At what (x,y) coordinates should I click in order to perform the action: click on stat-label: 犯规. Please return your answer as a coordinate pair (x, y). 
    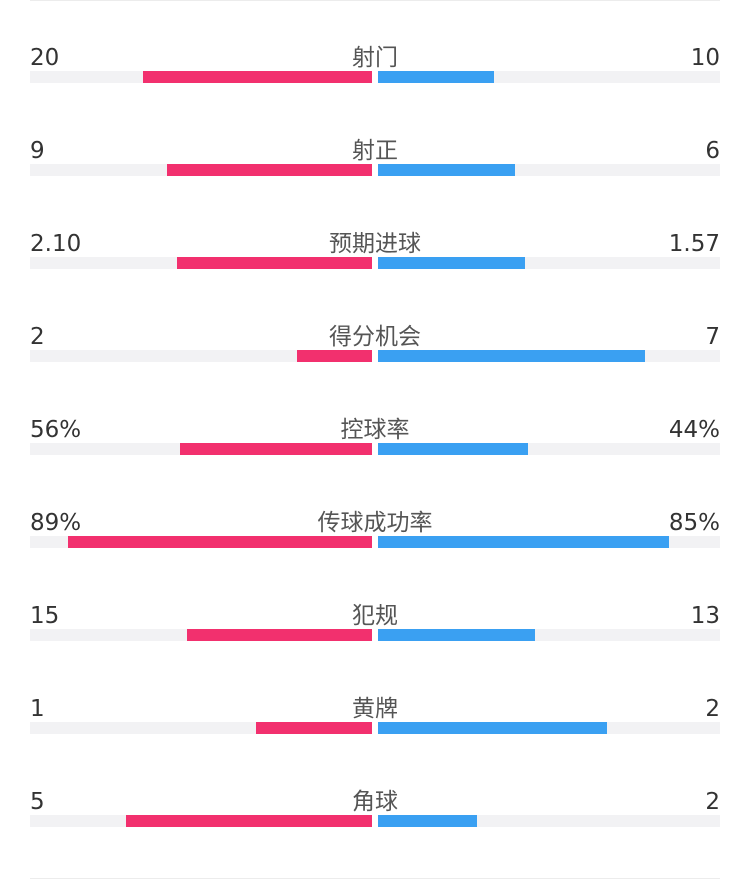
    Looking at the image, I should click on (375, 616).